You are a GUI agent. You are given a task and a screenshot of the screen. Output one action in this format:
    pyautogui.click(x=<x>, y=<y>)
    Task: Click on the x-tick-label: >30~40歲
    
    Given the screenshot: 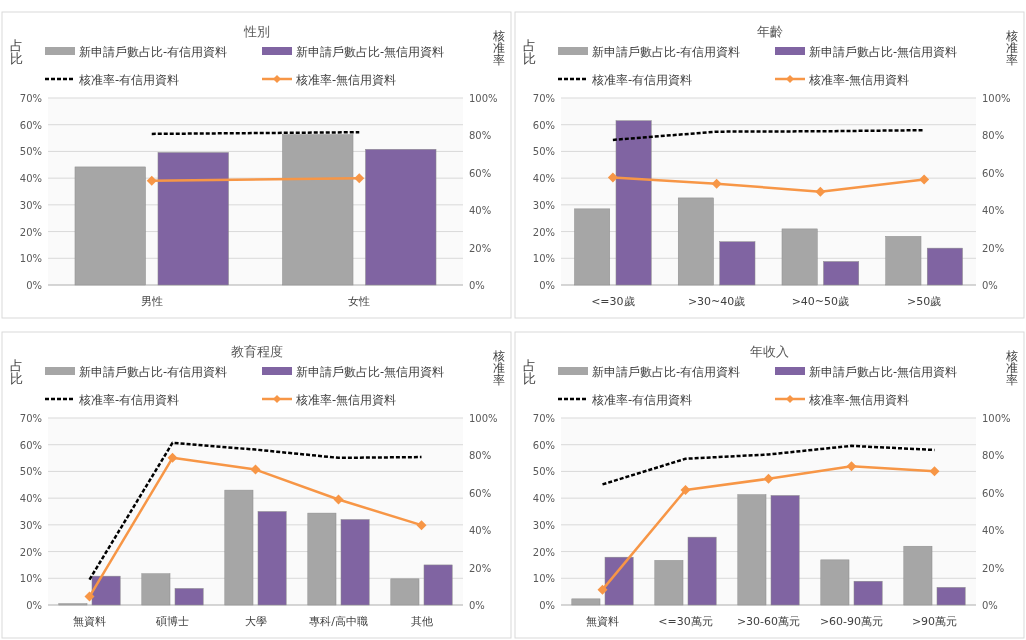 What is the action you would take?
    pyautogui.click(x=716, y=301)
    